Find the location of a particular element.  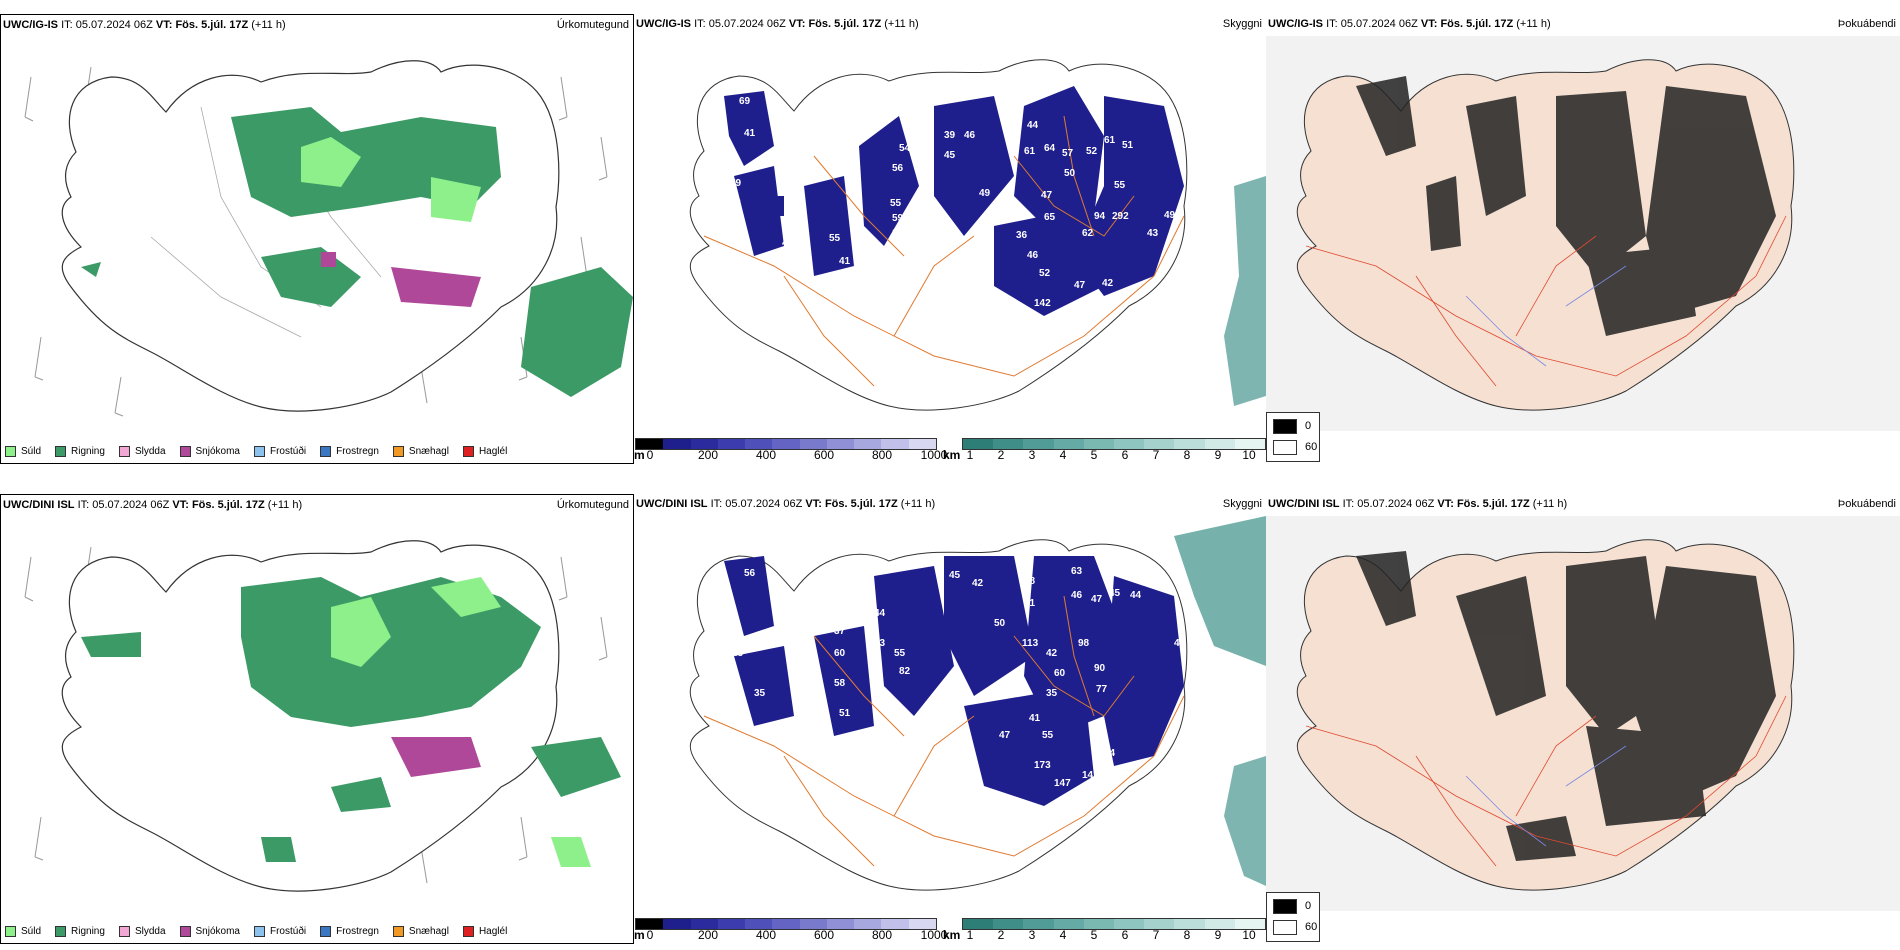

tick-label: 800 is located at coordinates (882, 935).